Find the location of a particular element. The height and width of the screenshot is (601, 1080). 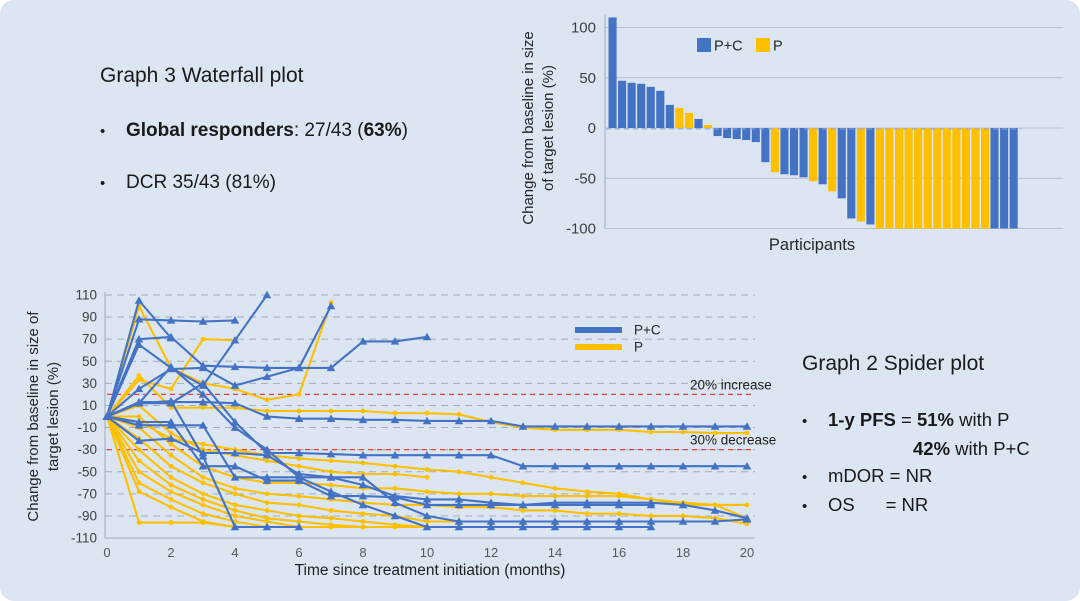

spider-xaxis-title: Time since treatment initiation (months) is located at coordinates (430, 570).